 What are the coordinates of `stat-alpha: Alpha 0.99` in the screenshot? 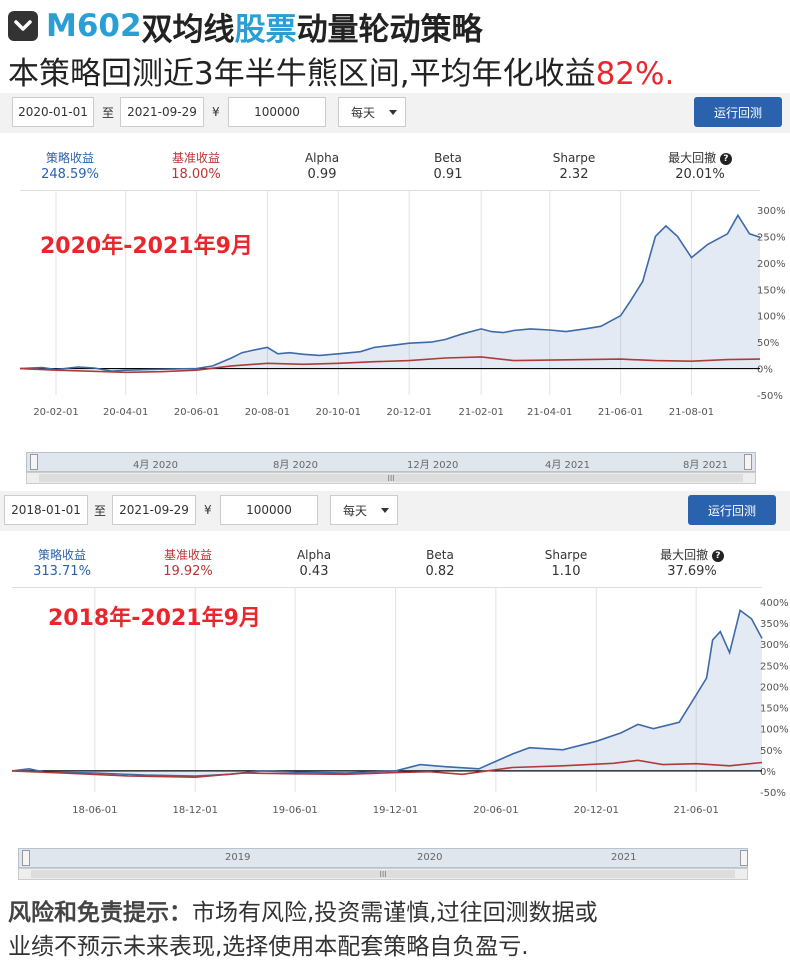 It's located at (322, 167).